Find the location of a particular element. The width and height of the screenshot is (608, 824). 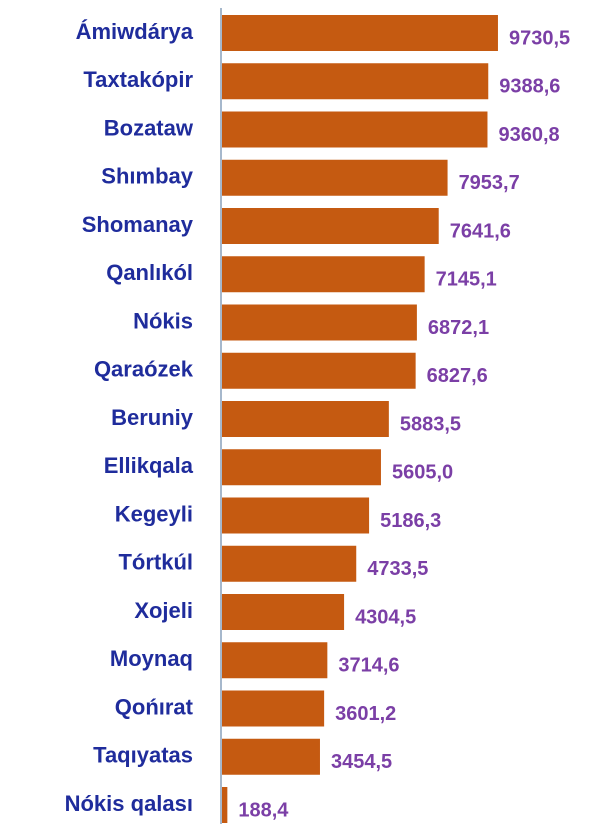

category-label: Nókis qalası is located at coordinates (129, 803).